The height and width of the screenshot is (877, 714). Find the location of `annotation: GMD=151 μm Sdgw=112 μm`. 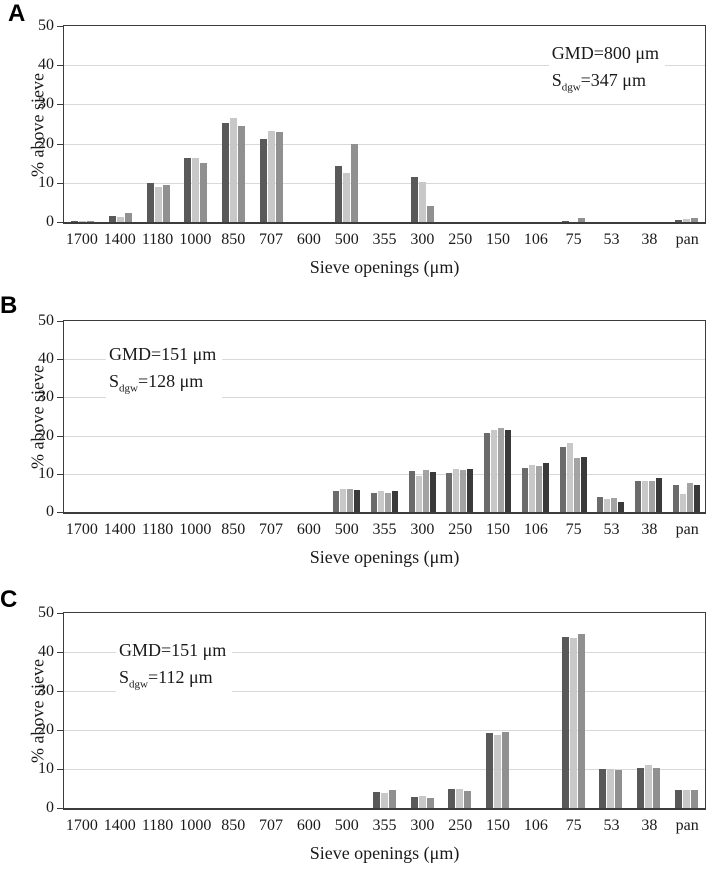

annotation: GMD=151 μm Sdgw=112 μm is located at coordinates (174, 668).